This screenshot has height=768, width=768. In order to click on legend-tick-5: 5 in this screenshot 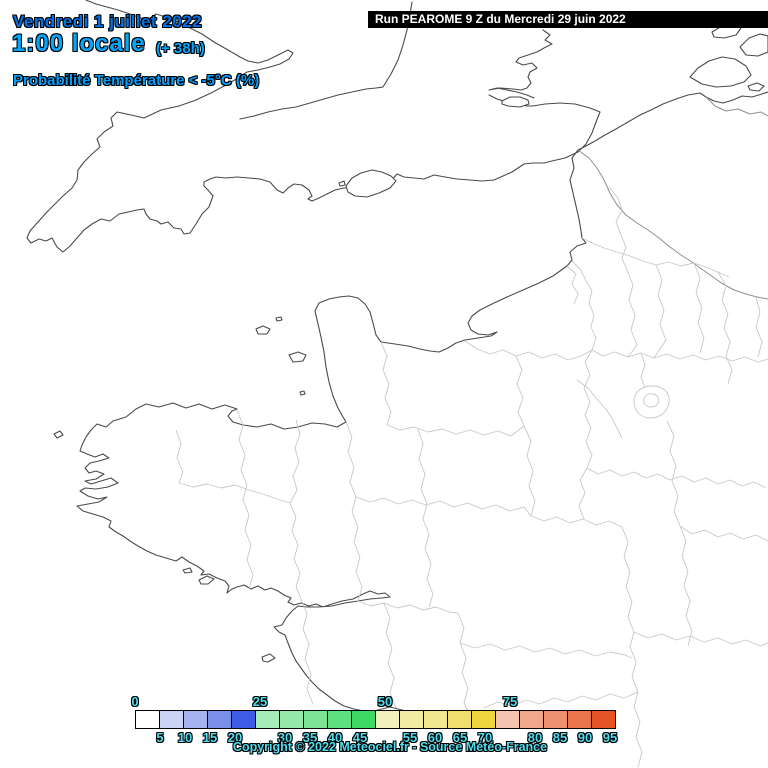, I will do `click(160, 737)`.